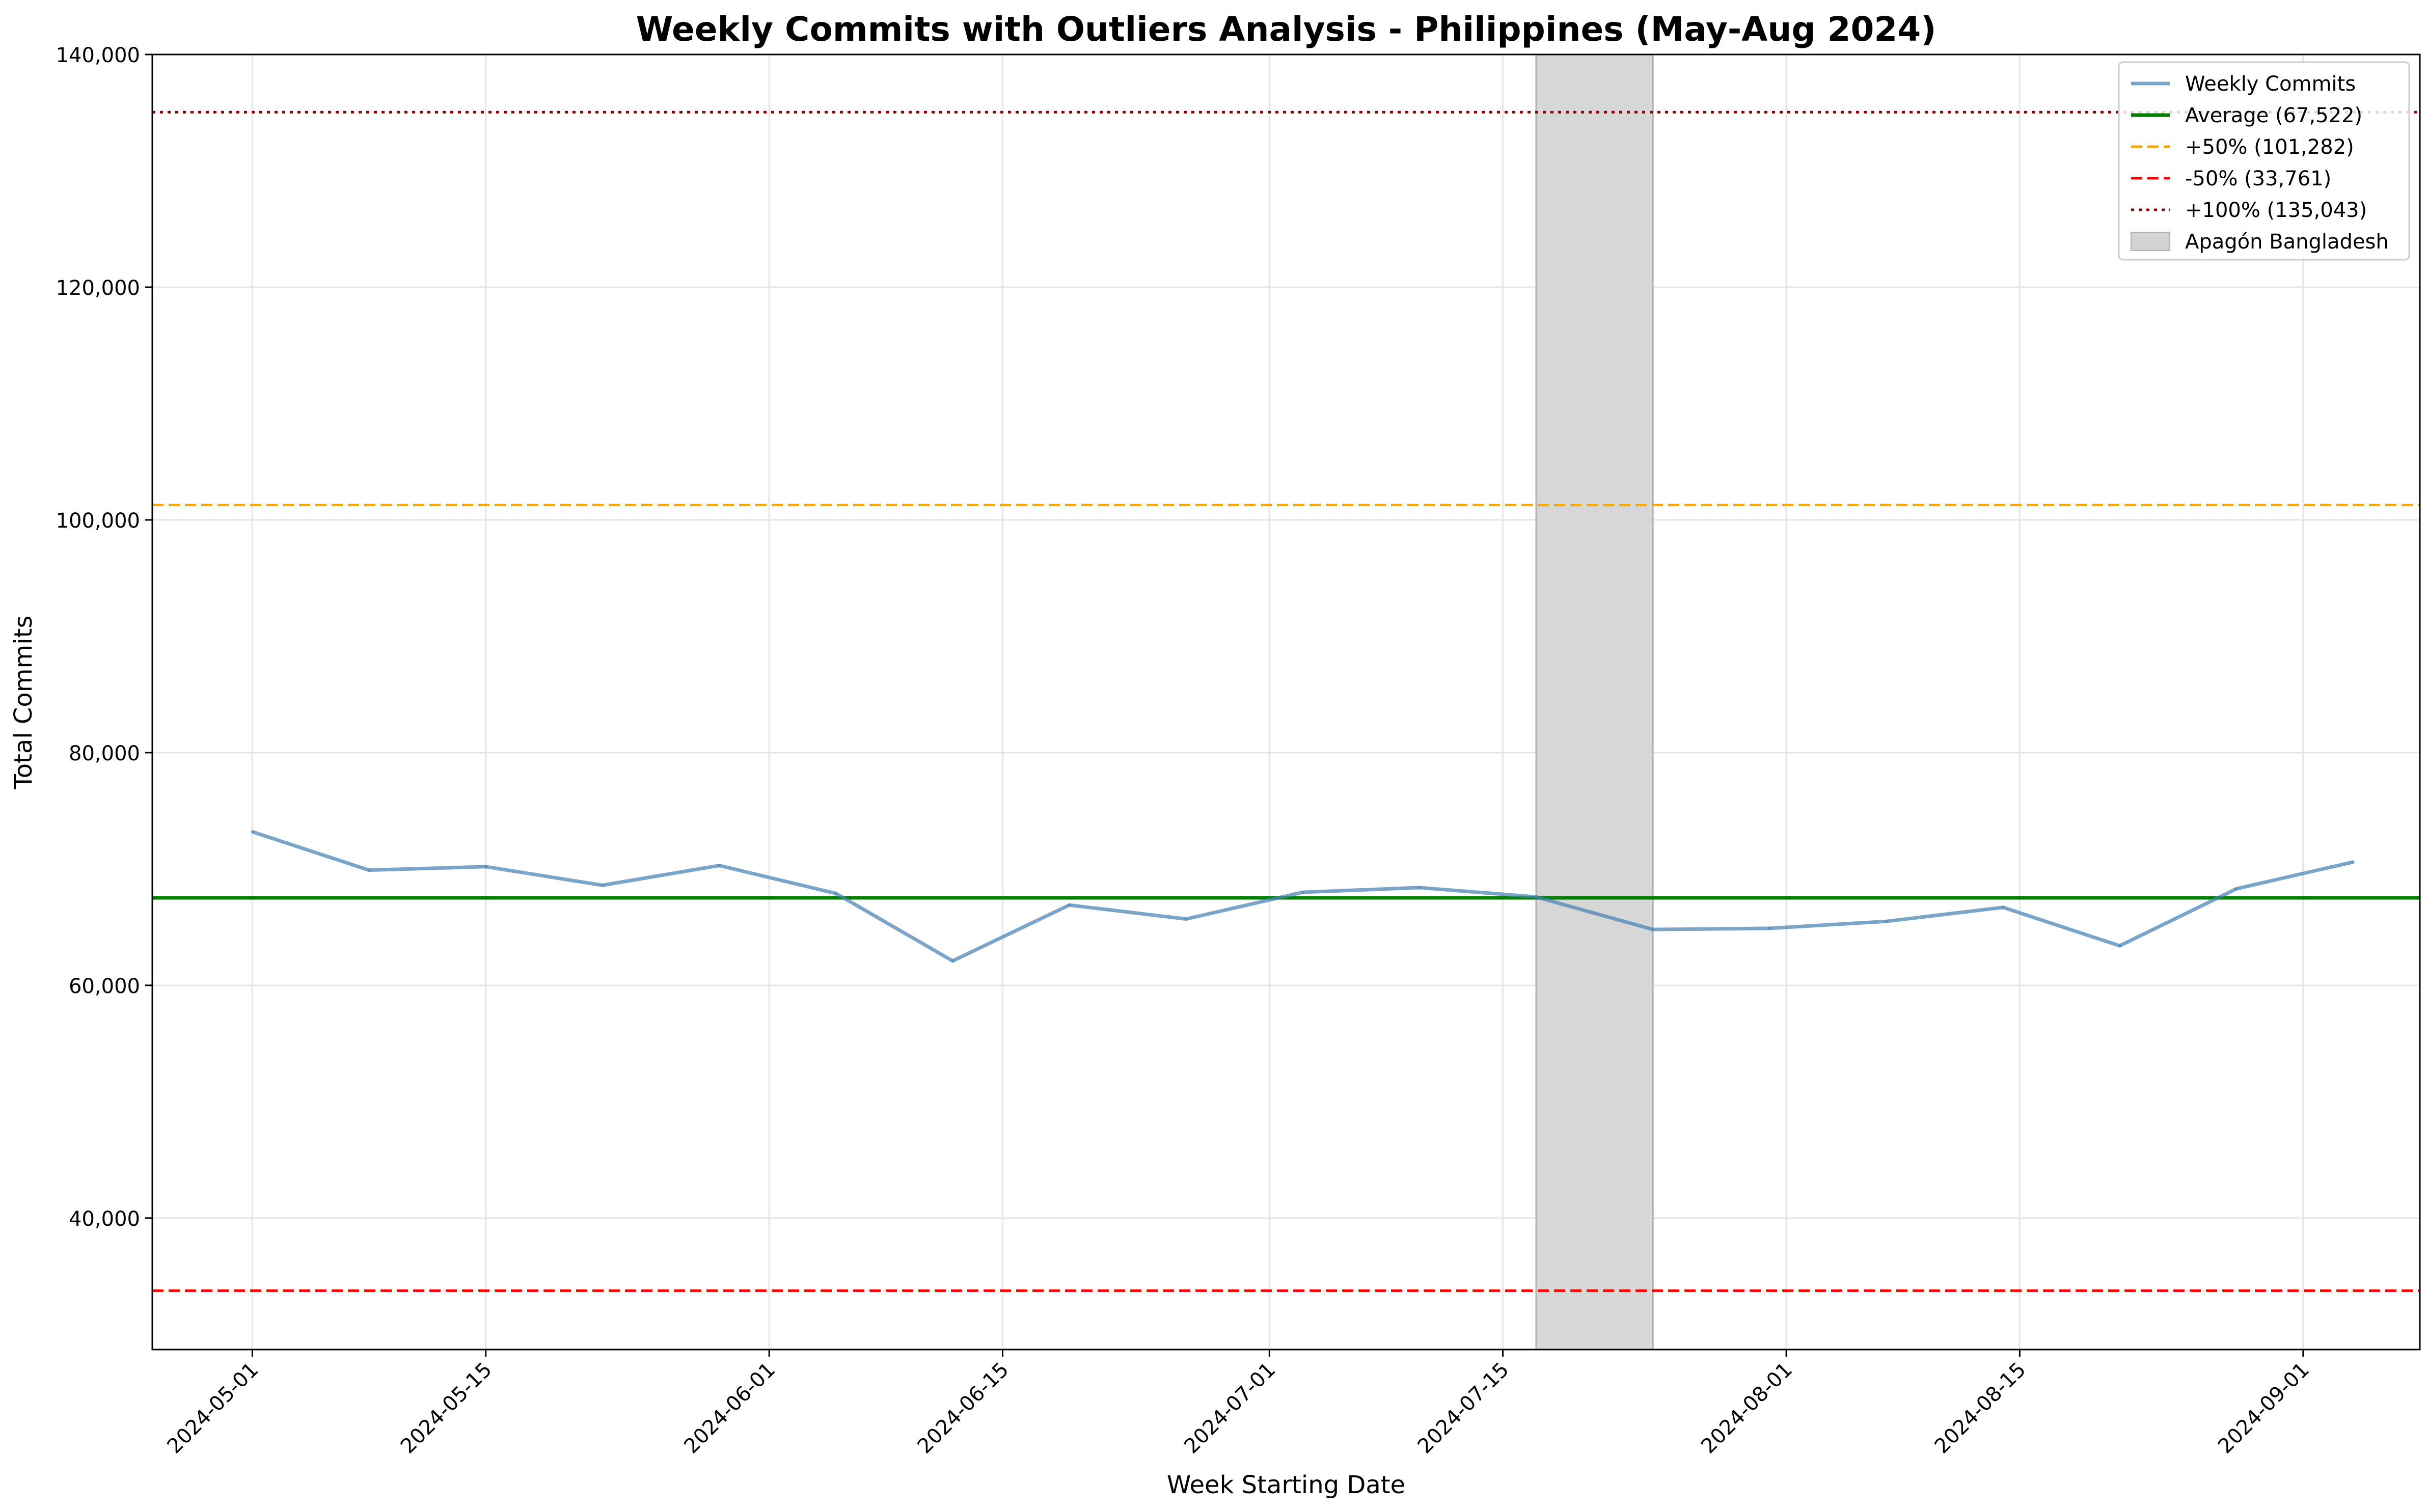 Image resolution: width=2427 pixels, height=1512 pixels. What do you see at coordinates (1286, 1485) in the screenshot?
I see `x-axis-label: Week Starting Date` at bounding box center [1286, 1485].